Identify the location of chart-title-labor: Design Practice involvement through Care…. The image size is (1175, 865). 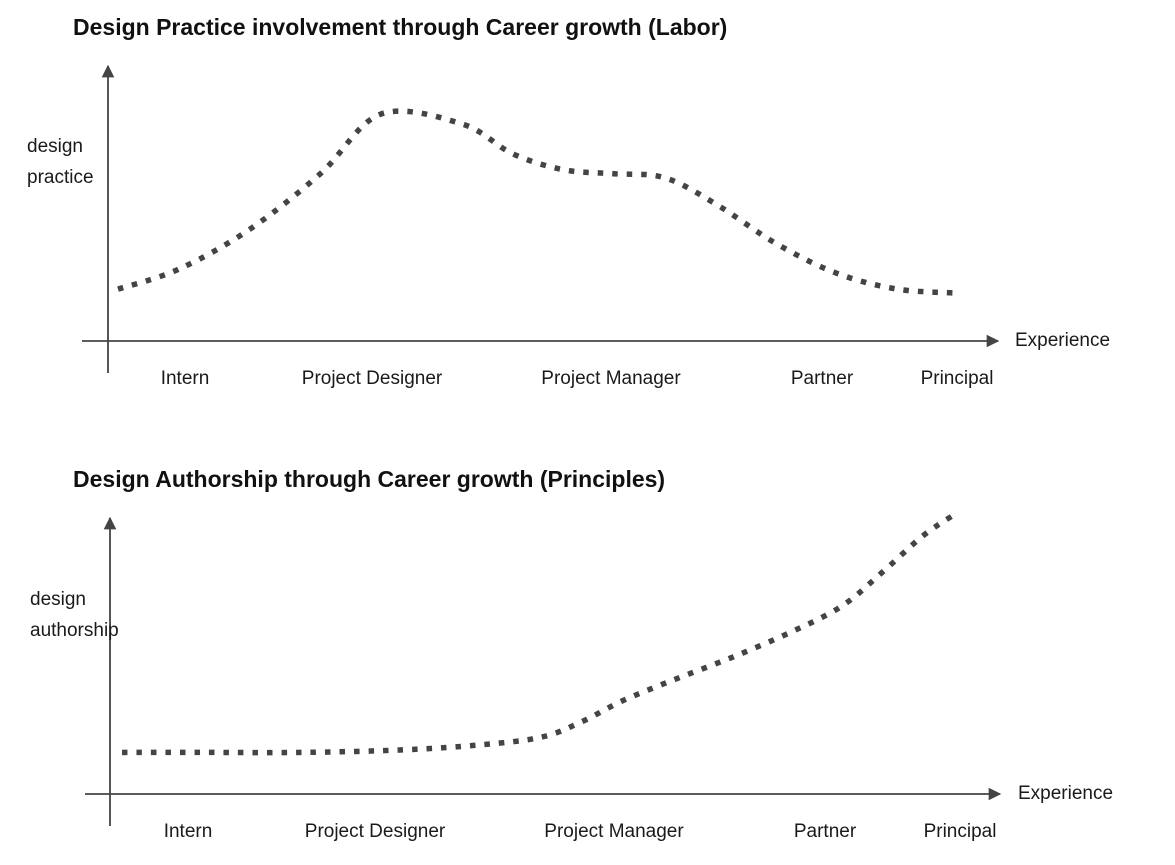
(400, 27).